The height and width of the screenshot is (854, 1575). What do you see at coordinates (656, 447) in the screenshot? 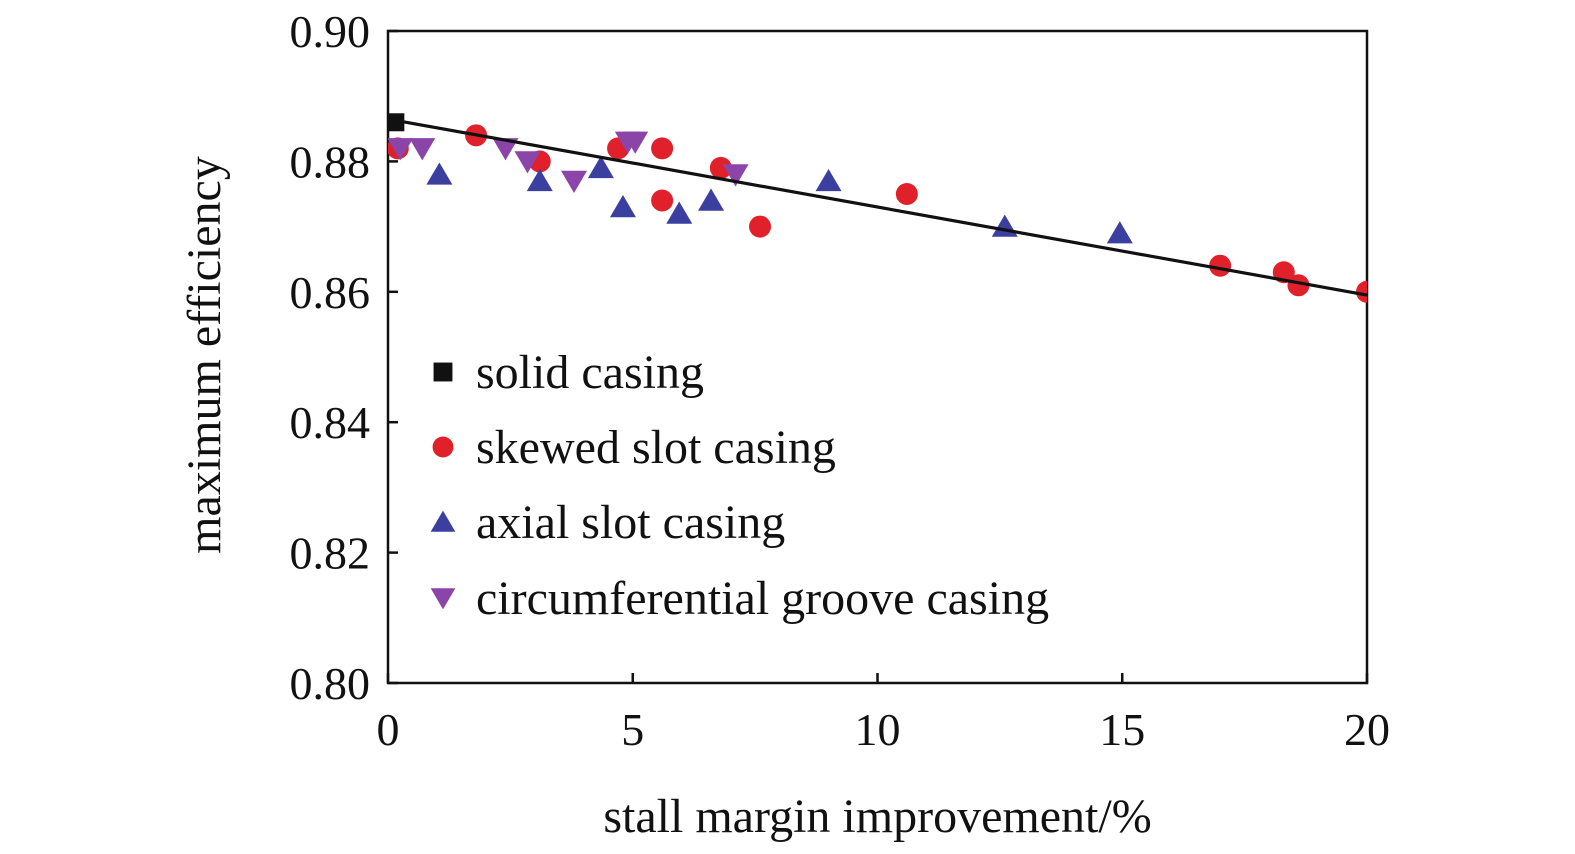
I see `legend-label: skewed slot casing` at bounding box center [656, 447].